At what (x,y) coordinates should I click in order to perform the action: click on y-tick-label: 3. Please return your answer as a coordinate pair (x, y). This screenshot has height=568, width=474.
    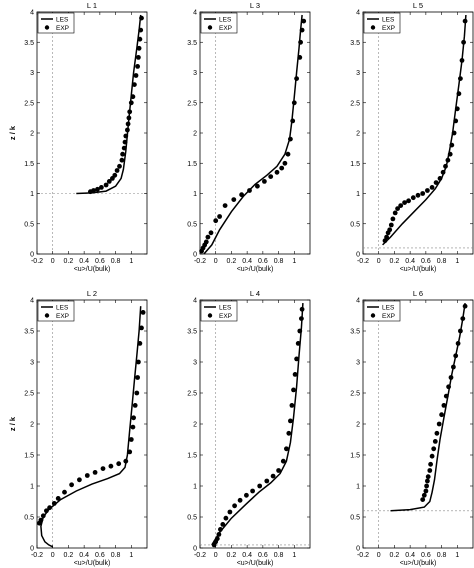
    Looking at the image, I should click on (358, 363).